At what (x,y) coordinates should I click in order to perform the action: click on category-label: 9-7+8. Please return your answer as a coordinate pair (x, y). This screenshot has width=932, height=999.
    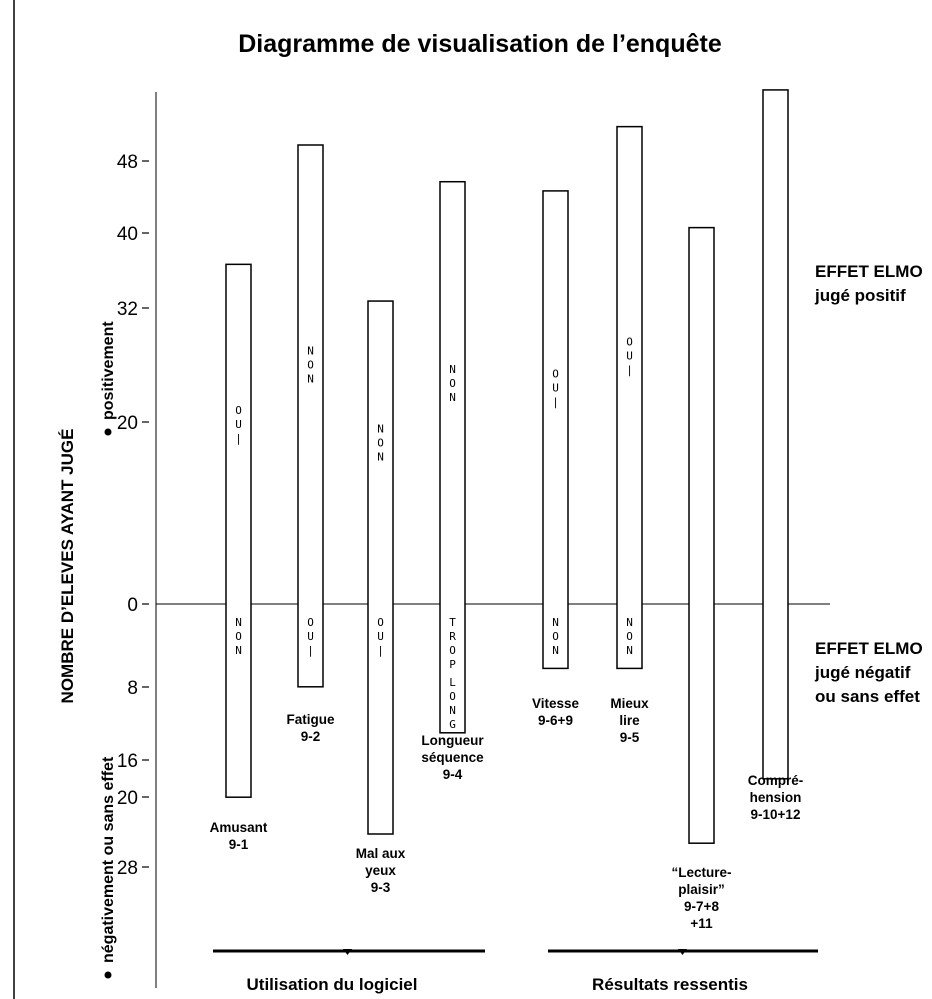
    Looking at the image, I should click on (701, 906).